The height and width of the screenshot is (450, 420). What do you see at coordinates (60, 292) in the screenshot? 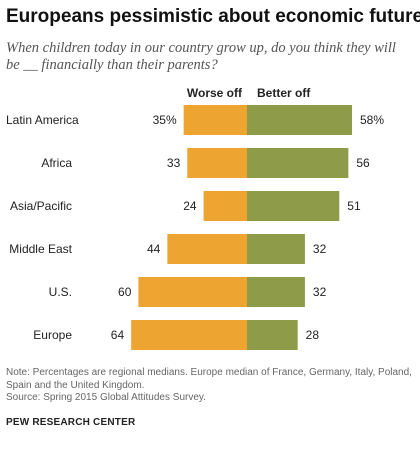
I see `category-label: U.S.` at bounding box center [60, 292].